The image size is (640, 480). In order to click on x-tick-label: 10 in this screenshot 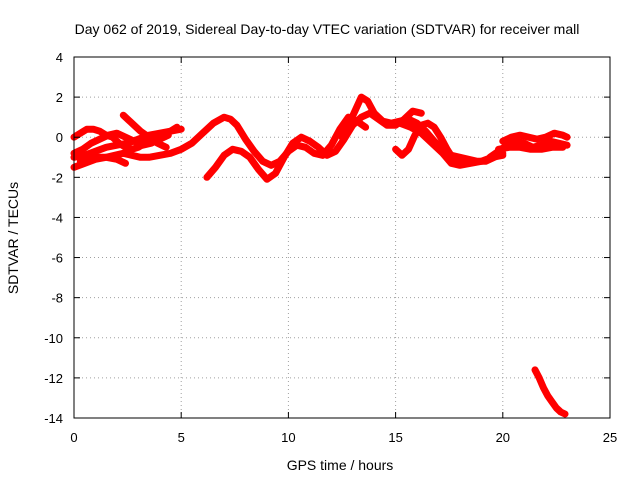, I will do `click(288, 437)`.